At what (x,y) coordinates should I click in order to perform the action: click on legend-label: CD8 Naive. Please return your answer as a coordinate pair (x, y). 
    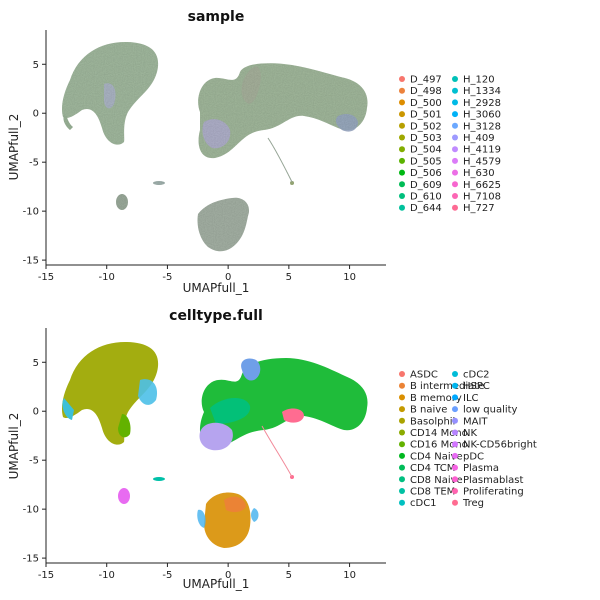
    Looking at the image, I should click on (436, 480).